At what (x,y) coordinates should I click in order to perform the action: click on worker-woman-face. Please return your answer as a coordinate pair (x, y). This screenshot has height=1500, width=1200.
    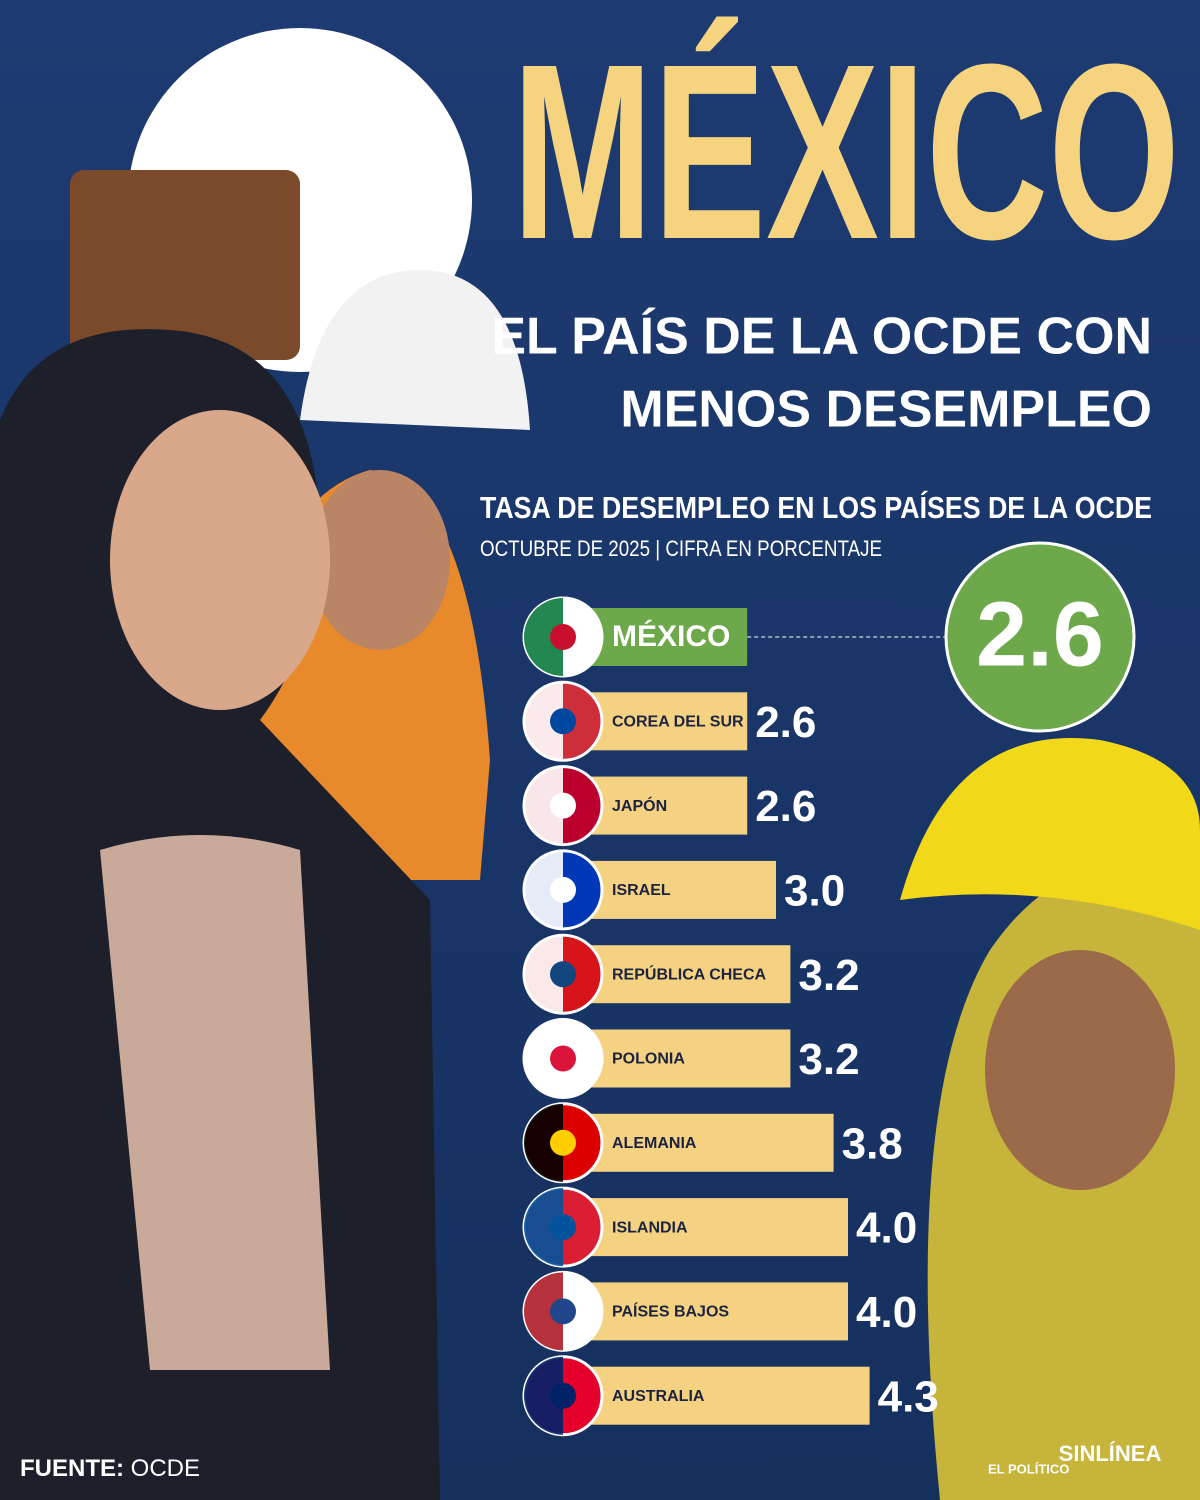
    Looking at the image, I should click on (1080, 1070).